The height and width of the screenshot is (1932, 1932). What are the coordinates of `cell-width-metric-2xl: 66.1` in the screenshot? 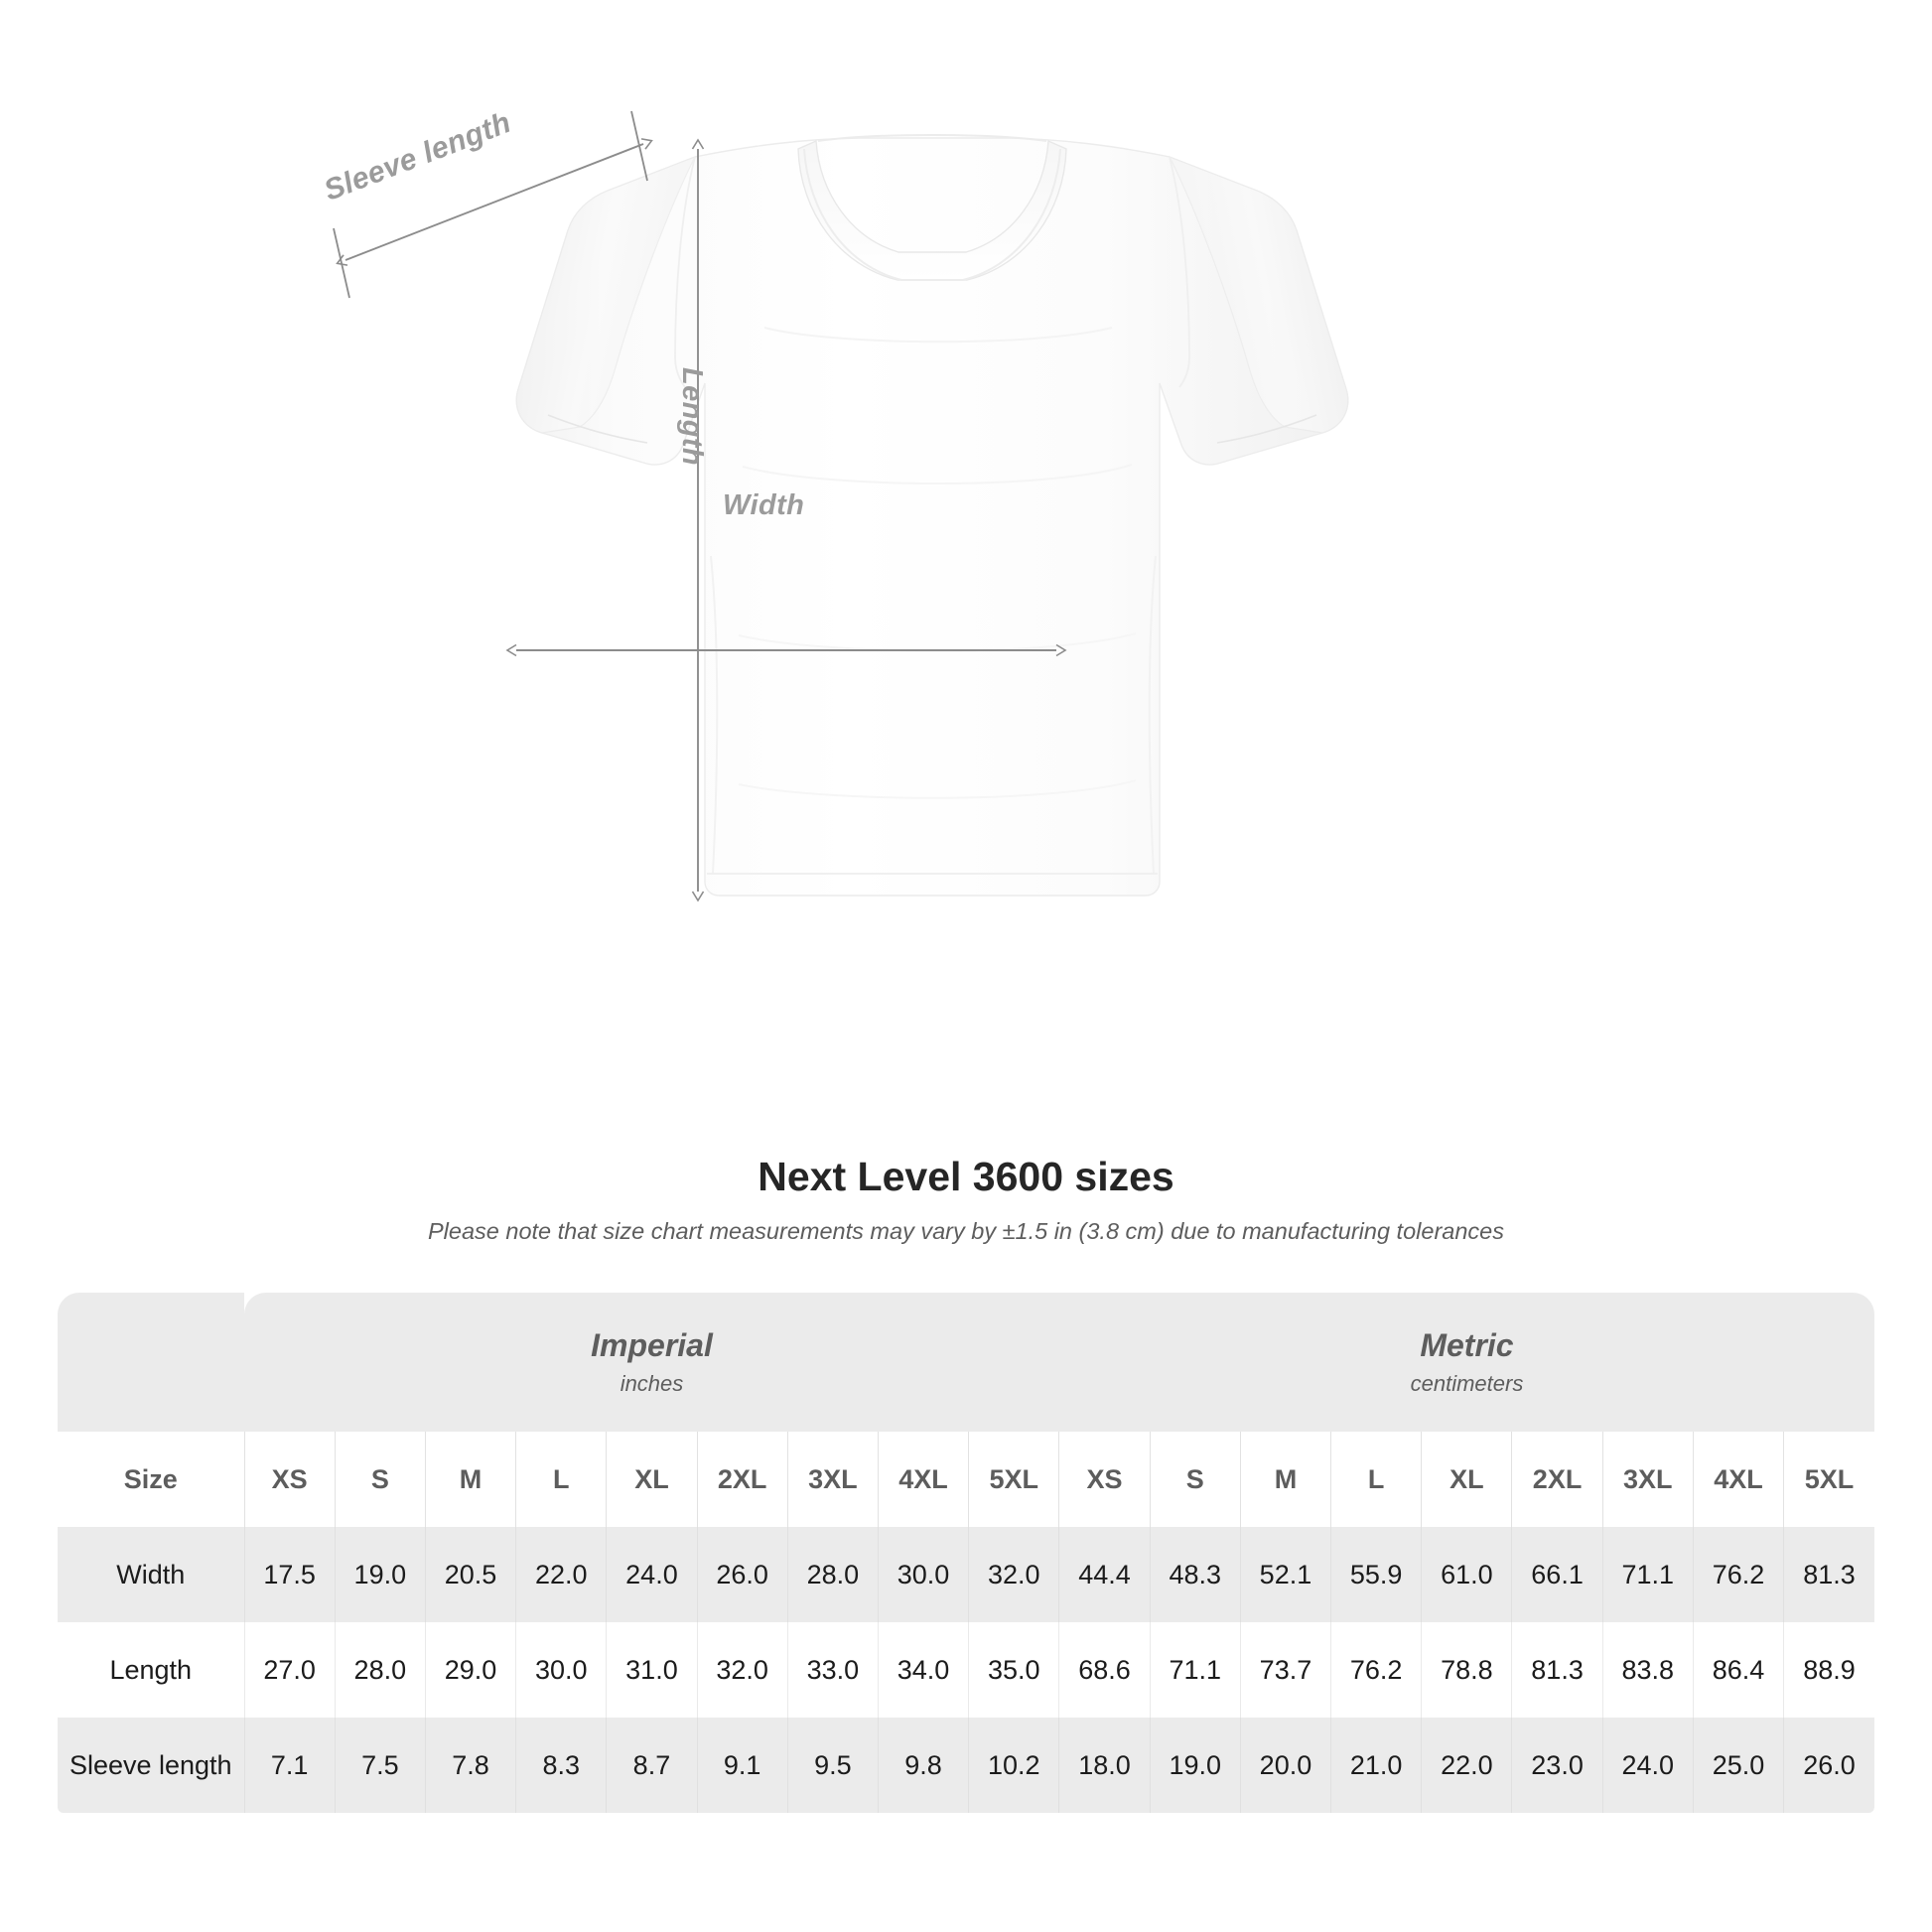 It's located at (1557, 1575).